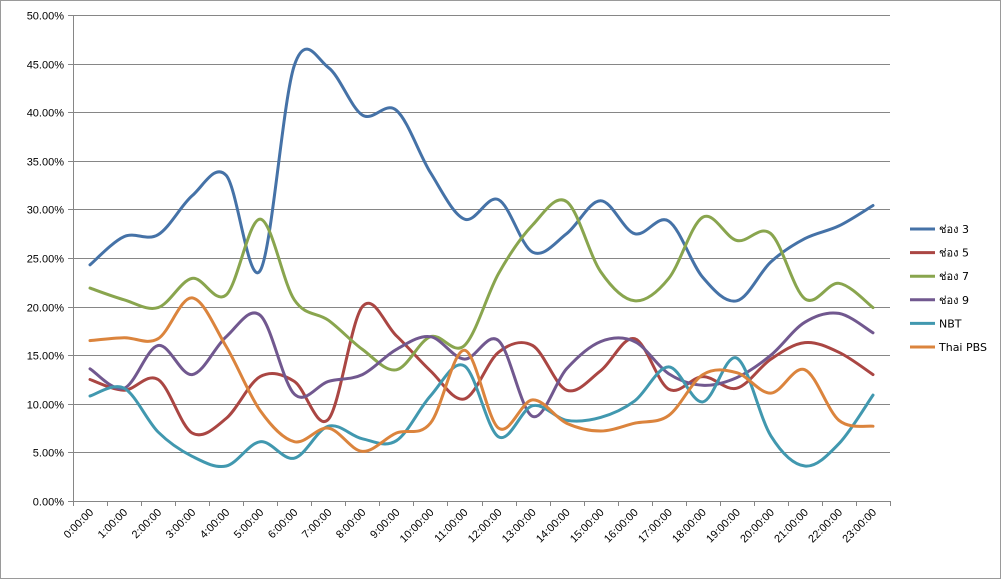  I want to click on x-tick-label: 16:00:00, so click(621, 526).